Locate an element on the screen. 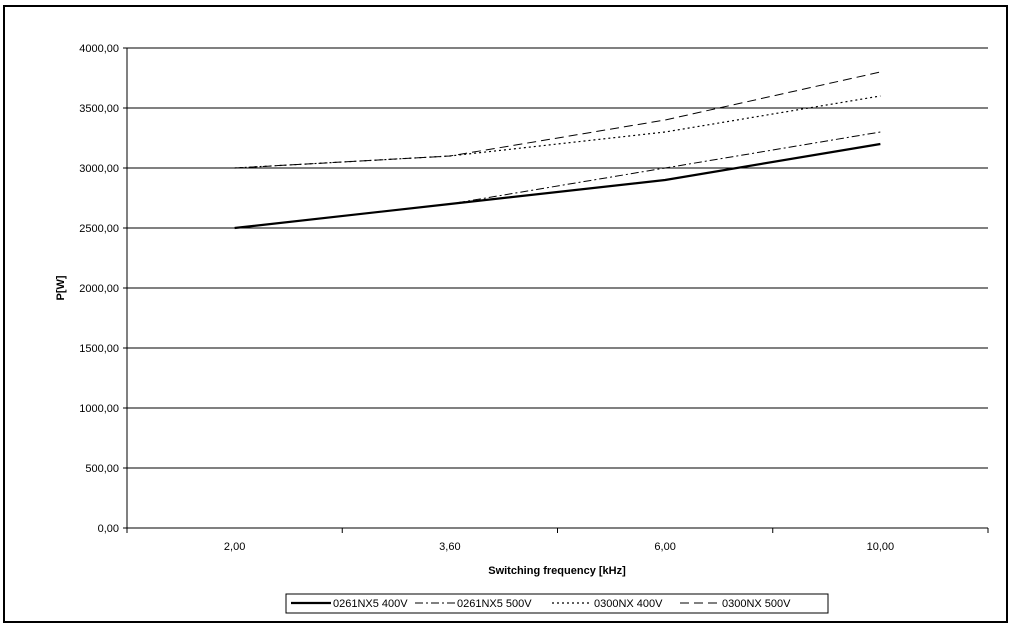 This screenshot has height=627, width=1013. y-tick-label: 500,00 is located at coordinates (102, 469).